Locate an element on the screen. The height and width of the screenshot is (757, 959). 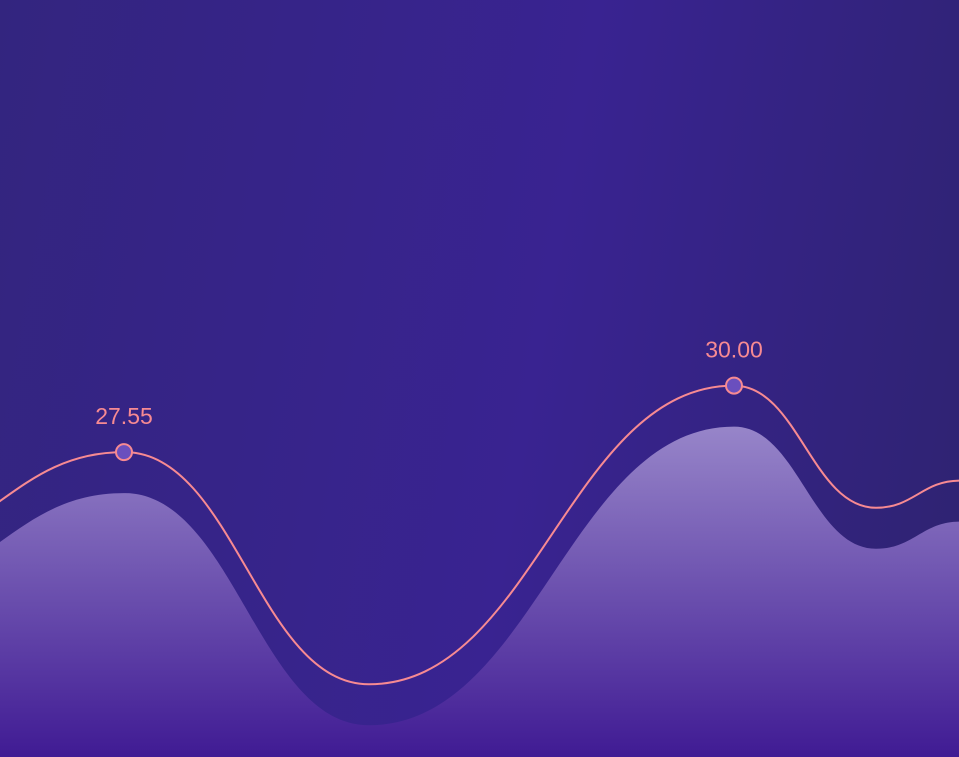
data-point-label: 30.00 is located at coordinates (734, 350).